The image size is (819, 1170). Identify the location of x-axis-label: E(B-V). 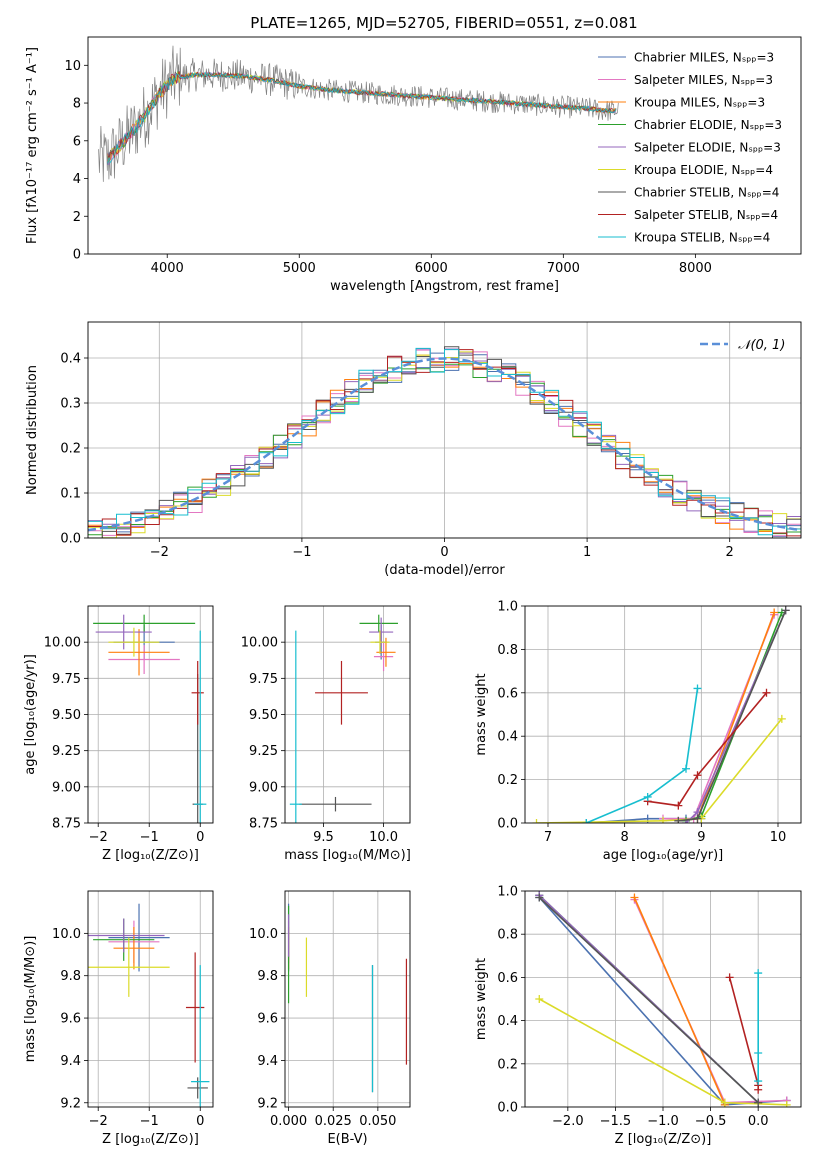
(347, 1139).